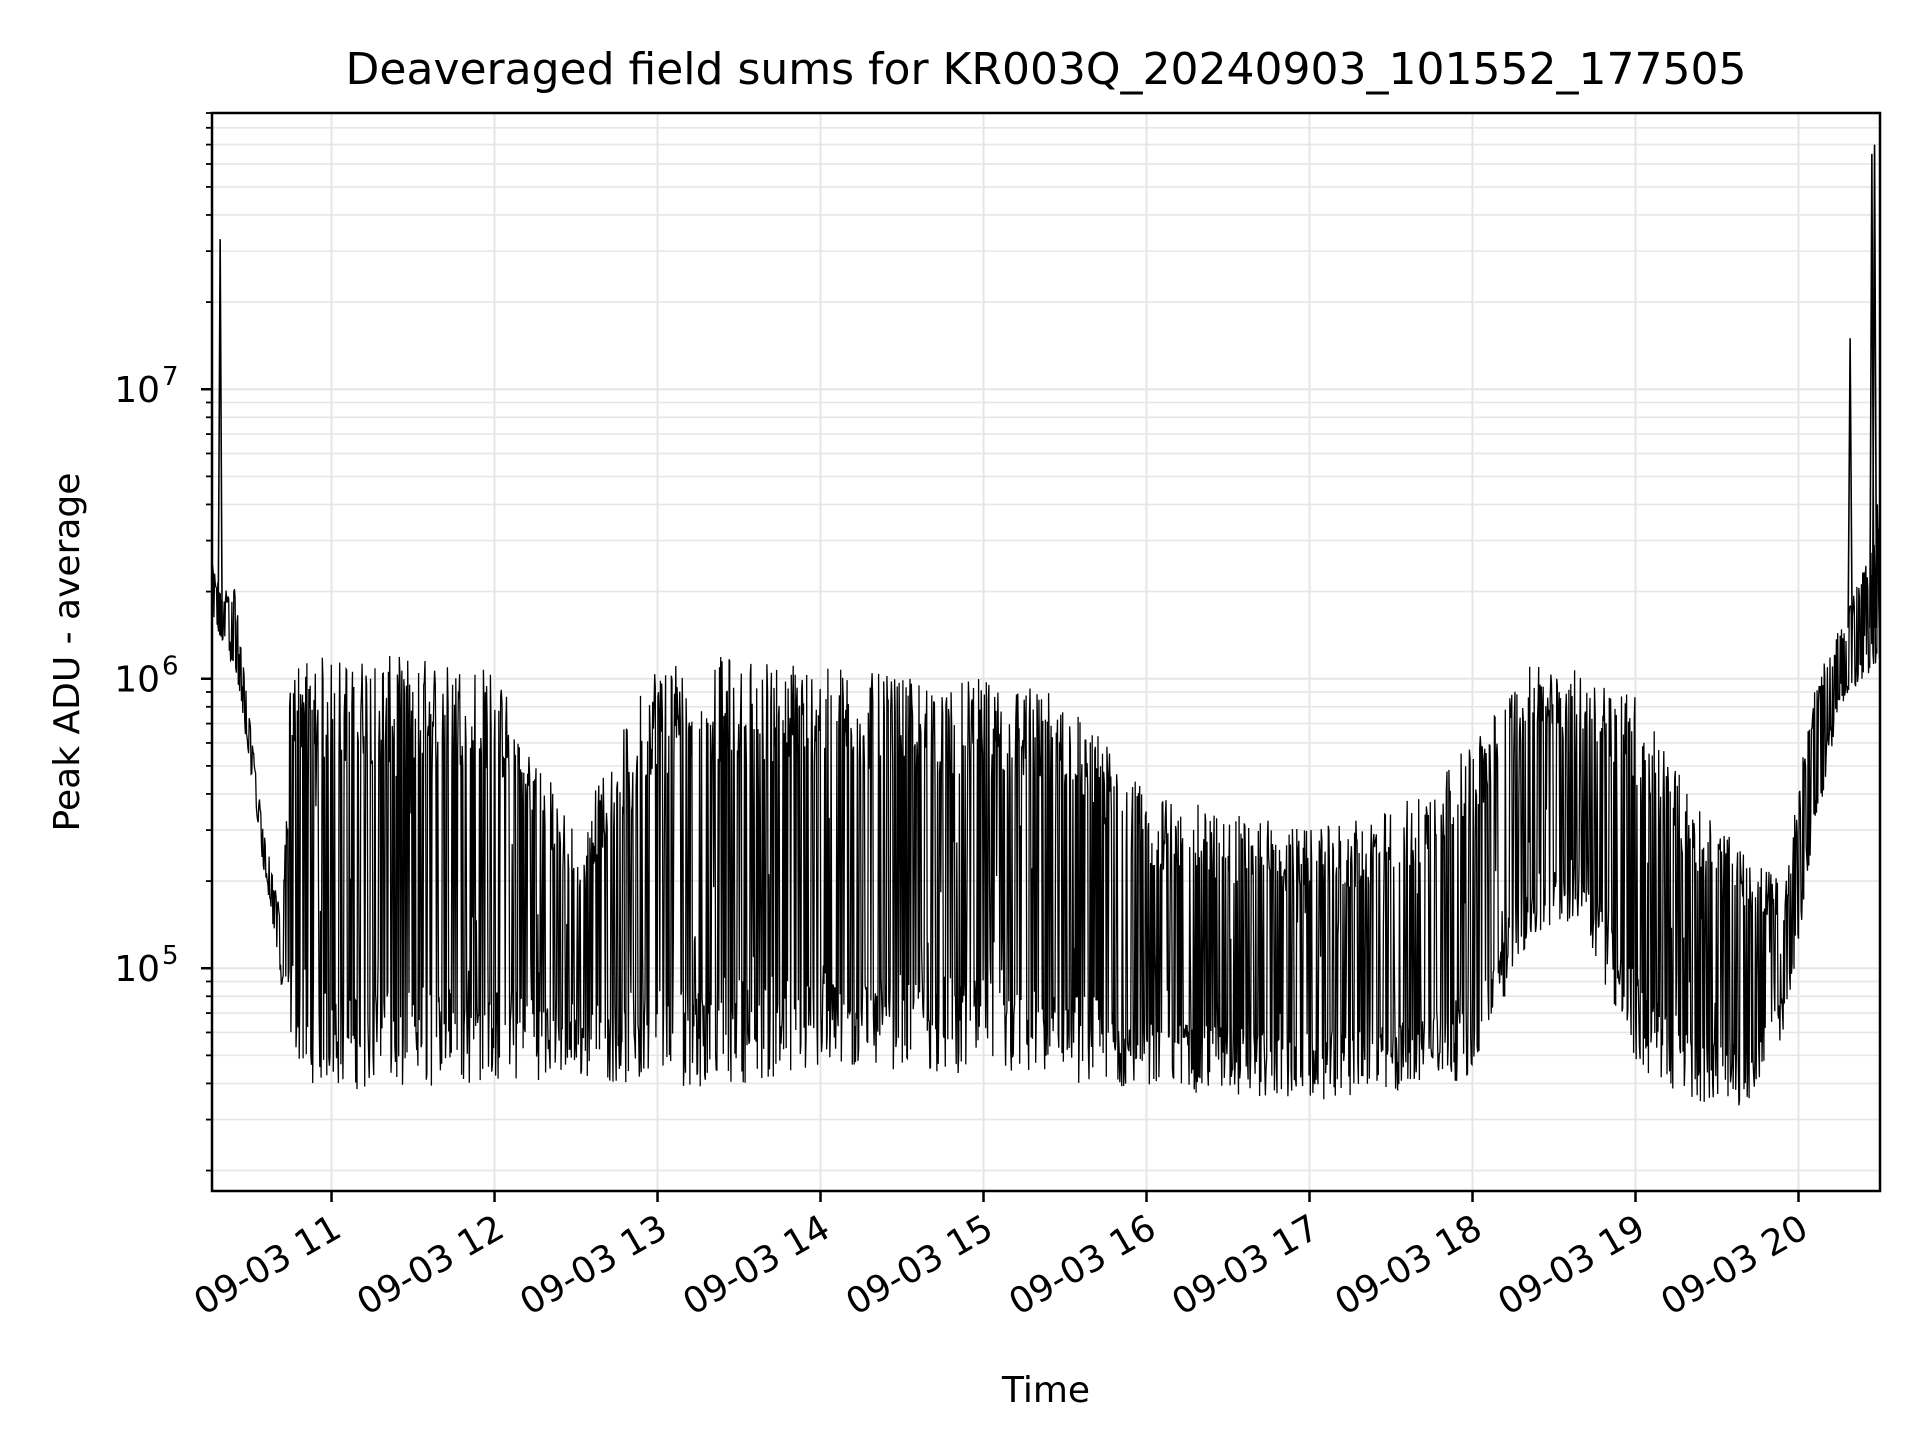 Image resolution: width=1920 pixels, height=1440 pixels. I want to click on y-tick-label: 10 6, so click(146, 676).